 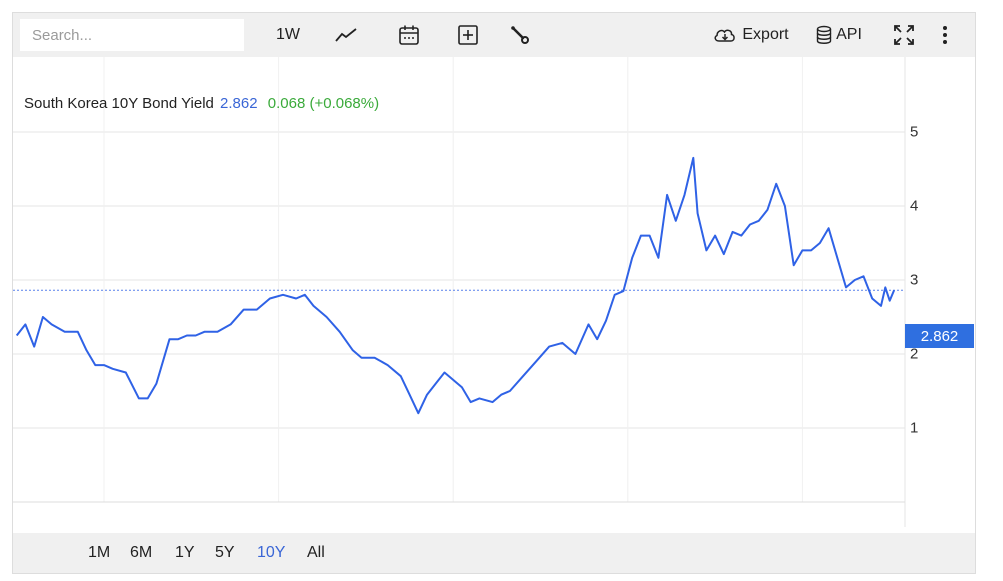 What do you see at coordinates (132, 35) in the screenshot?
I see `search-input` at bounding box center [132, 35].